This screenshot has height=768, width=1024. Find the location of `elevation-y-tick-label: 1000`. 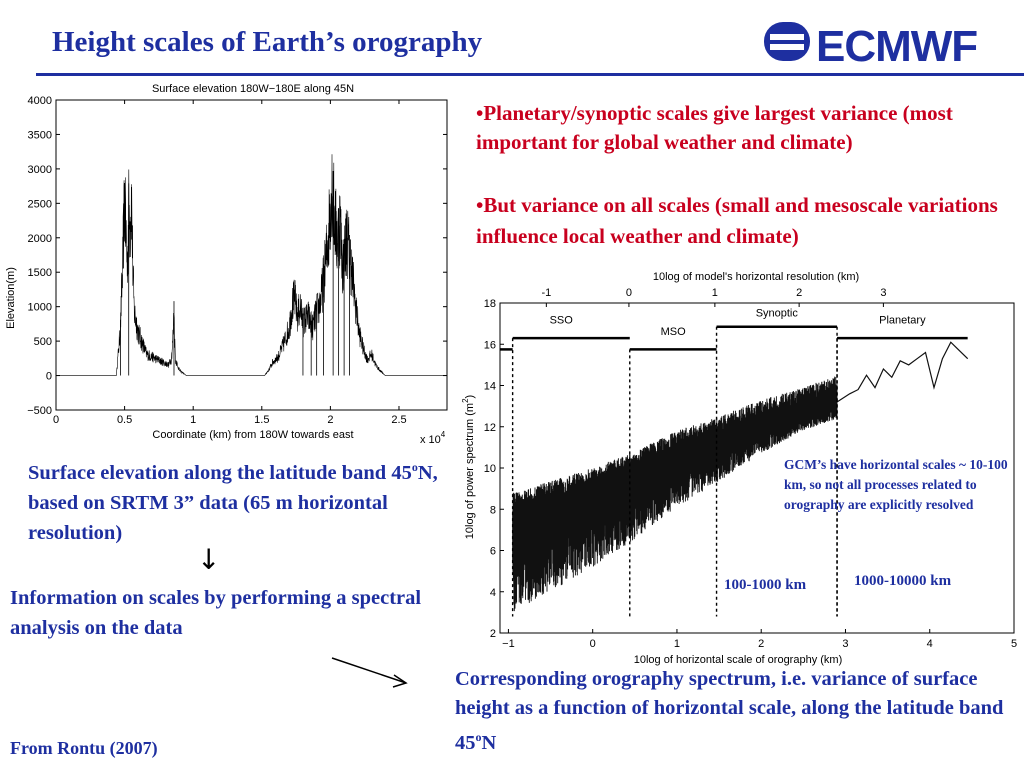

elevation-y-tick-label: 1000 is located at coordinates (40, 308).